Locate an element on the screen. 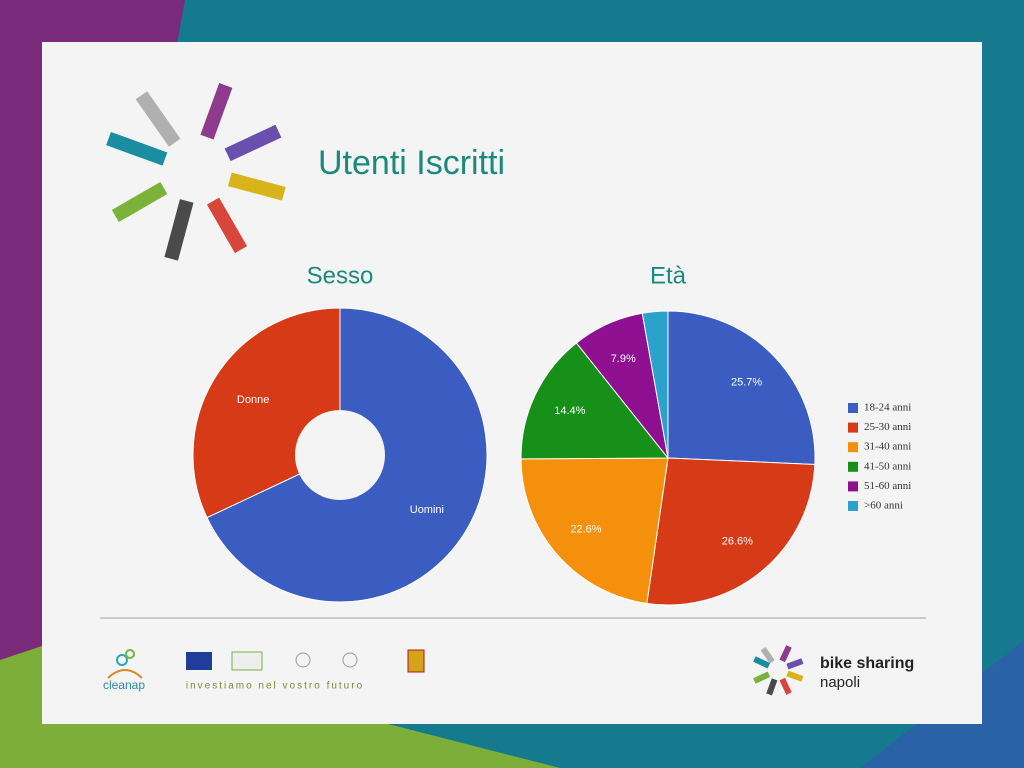  legend-label: >60 anni is located at coordinates (883, 506).